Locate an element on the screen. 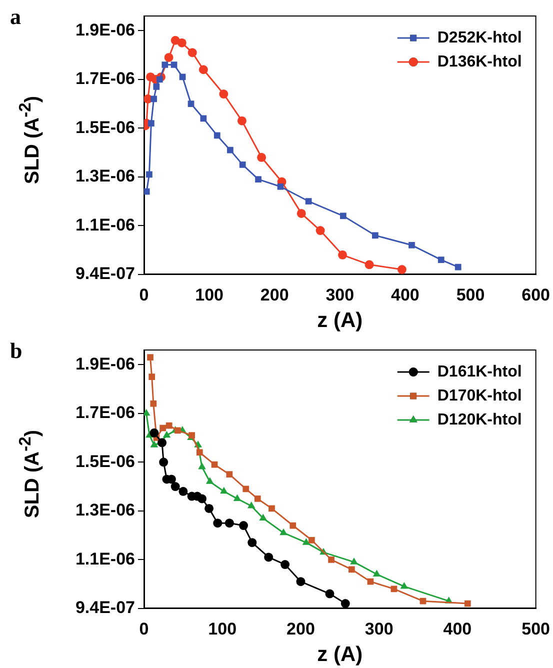 Image resolution: width=553 pixels, height=668 pixels. legend-label: D252K-htol is located at coordinates (479, 37).